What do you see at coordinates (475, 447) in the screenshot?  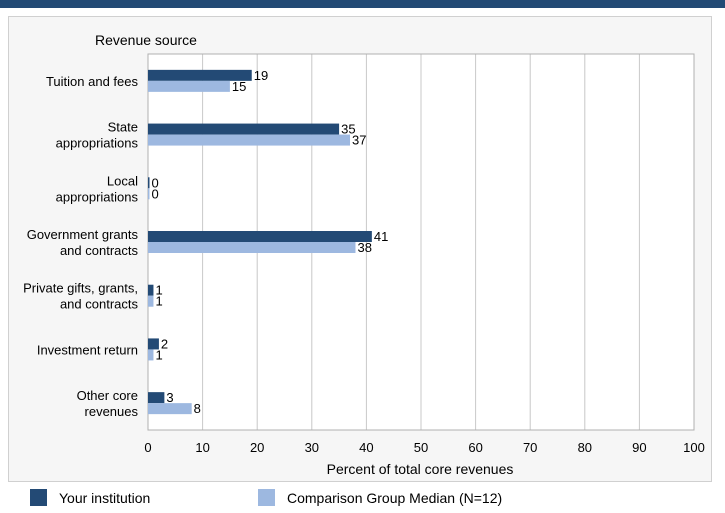 I see `x-tick-label-60: 60` at bounding box center [475, 447].